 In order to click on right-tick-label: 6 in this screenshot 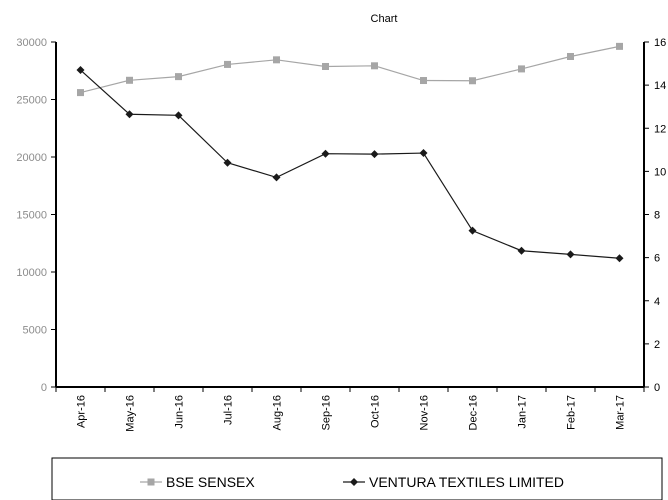, I will do `click(657, 259)`.